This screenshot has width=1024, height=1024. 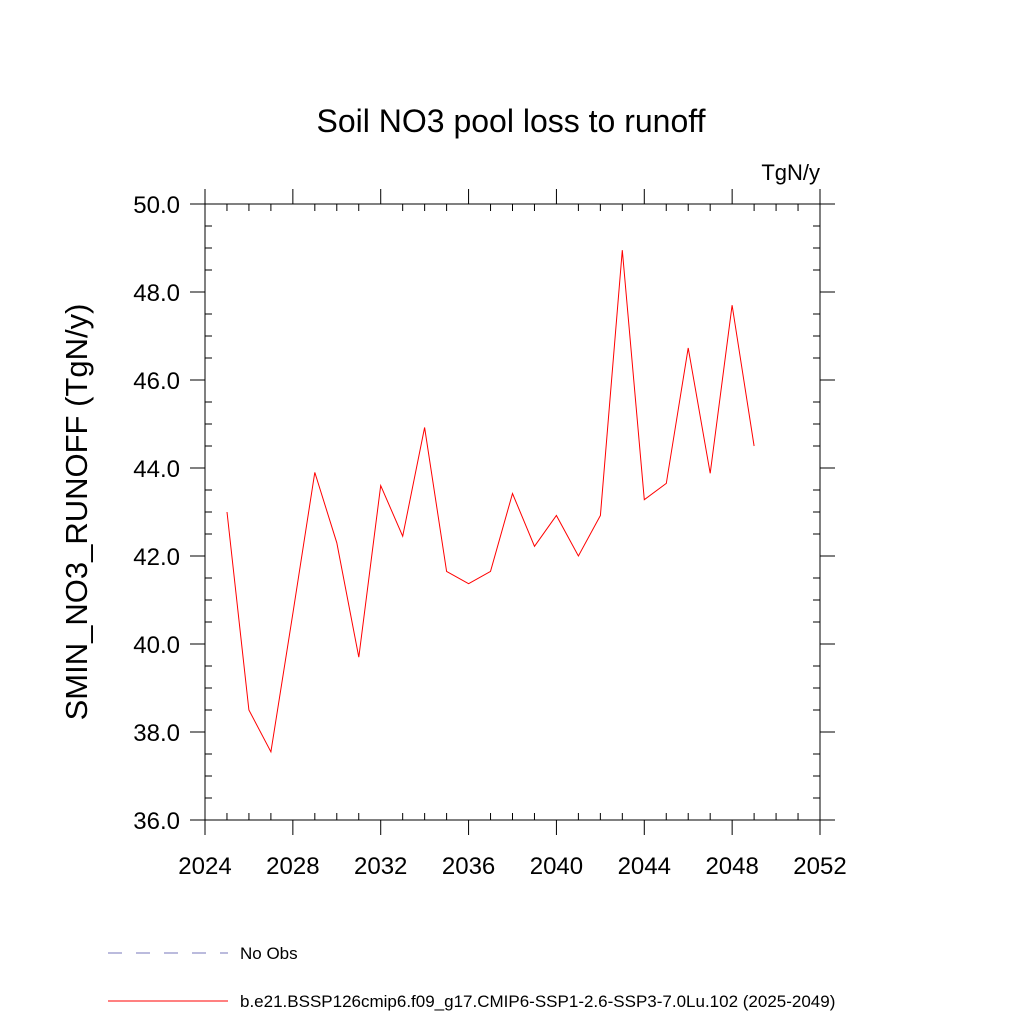 I want to click on units-label: TgN/y, so click(x=790, y=172).